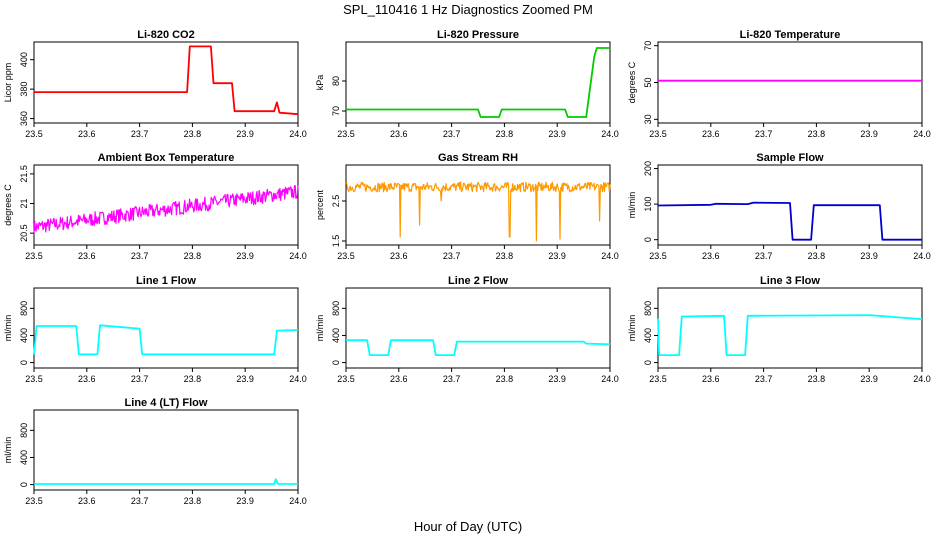 This screenshot has width=936, height=540. What do you see at coordinates (24, 89) in the screenshot?
I see `y-tick-label: 380` at bounding box center [24, 89].